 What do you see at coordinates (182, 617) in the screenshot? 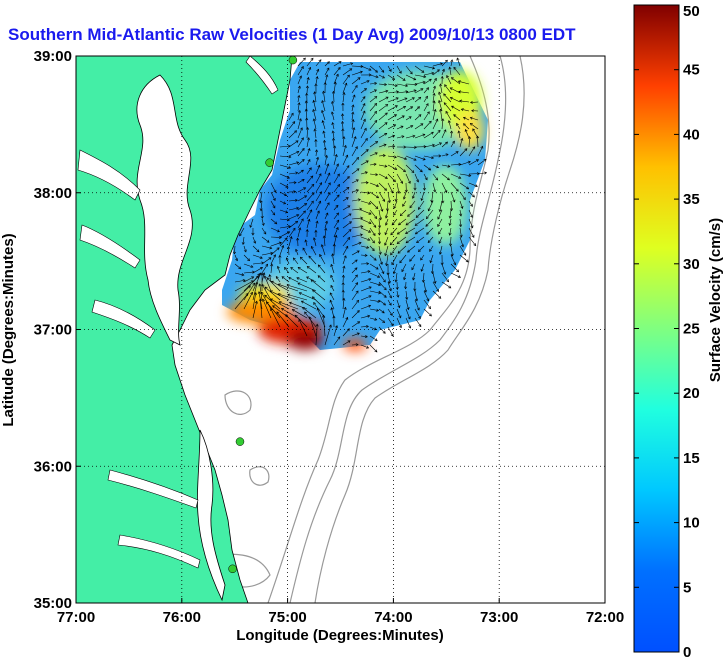
I see `x-tick-label: 76:00` at bounding box center [182, 617].